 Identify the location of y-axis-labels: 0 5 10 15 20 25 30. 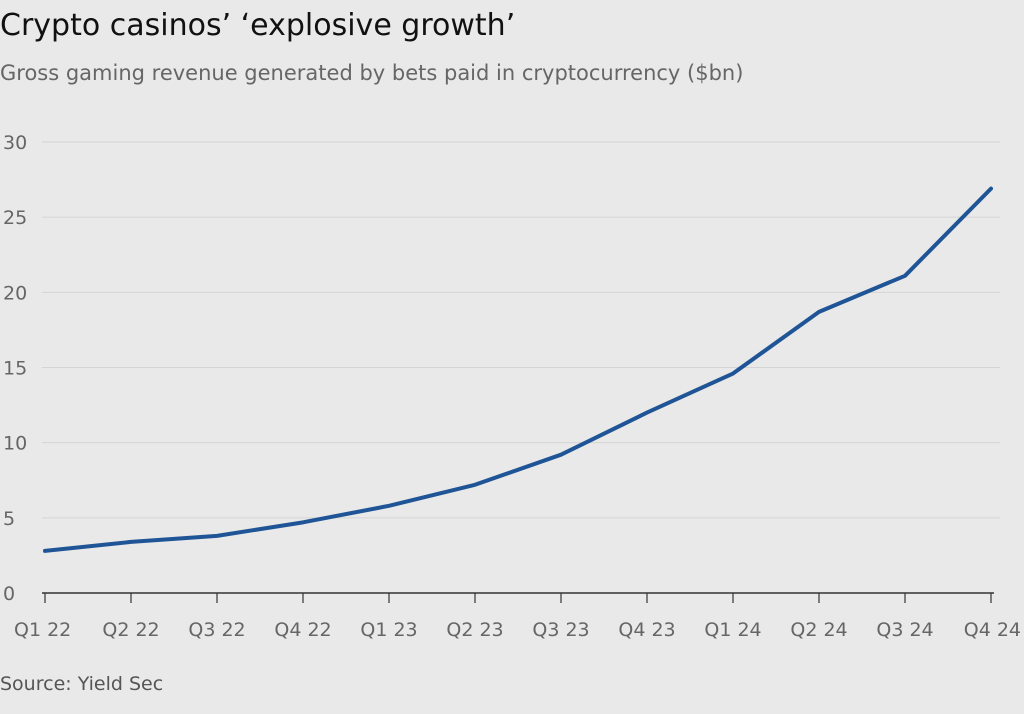
(15, 368).